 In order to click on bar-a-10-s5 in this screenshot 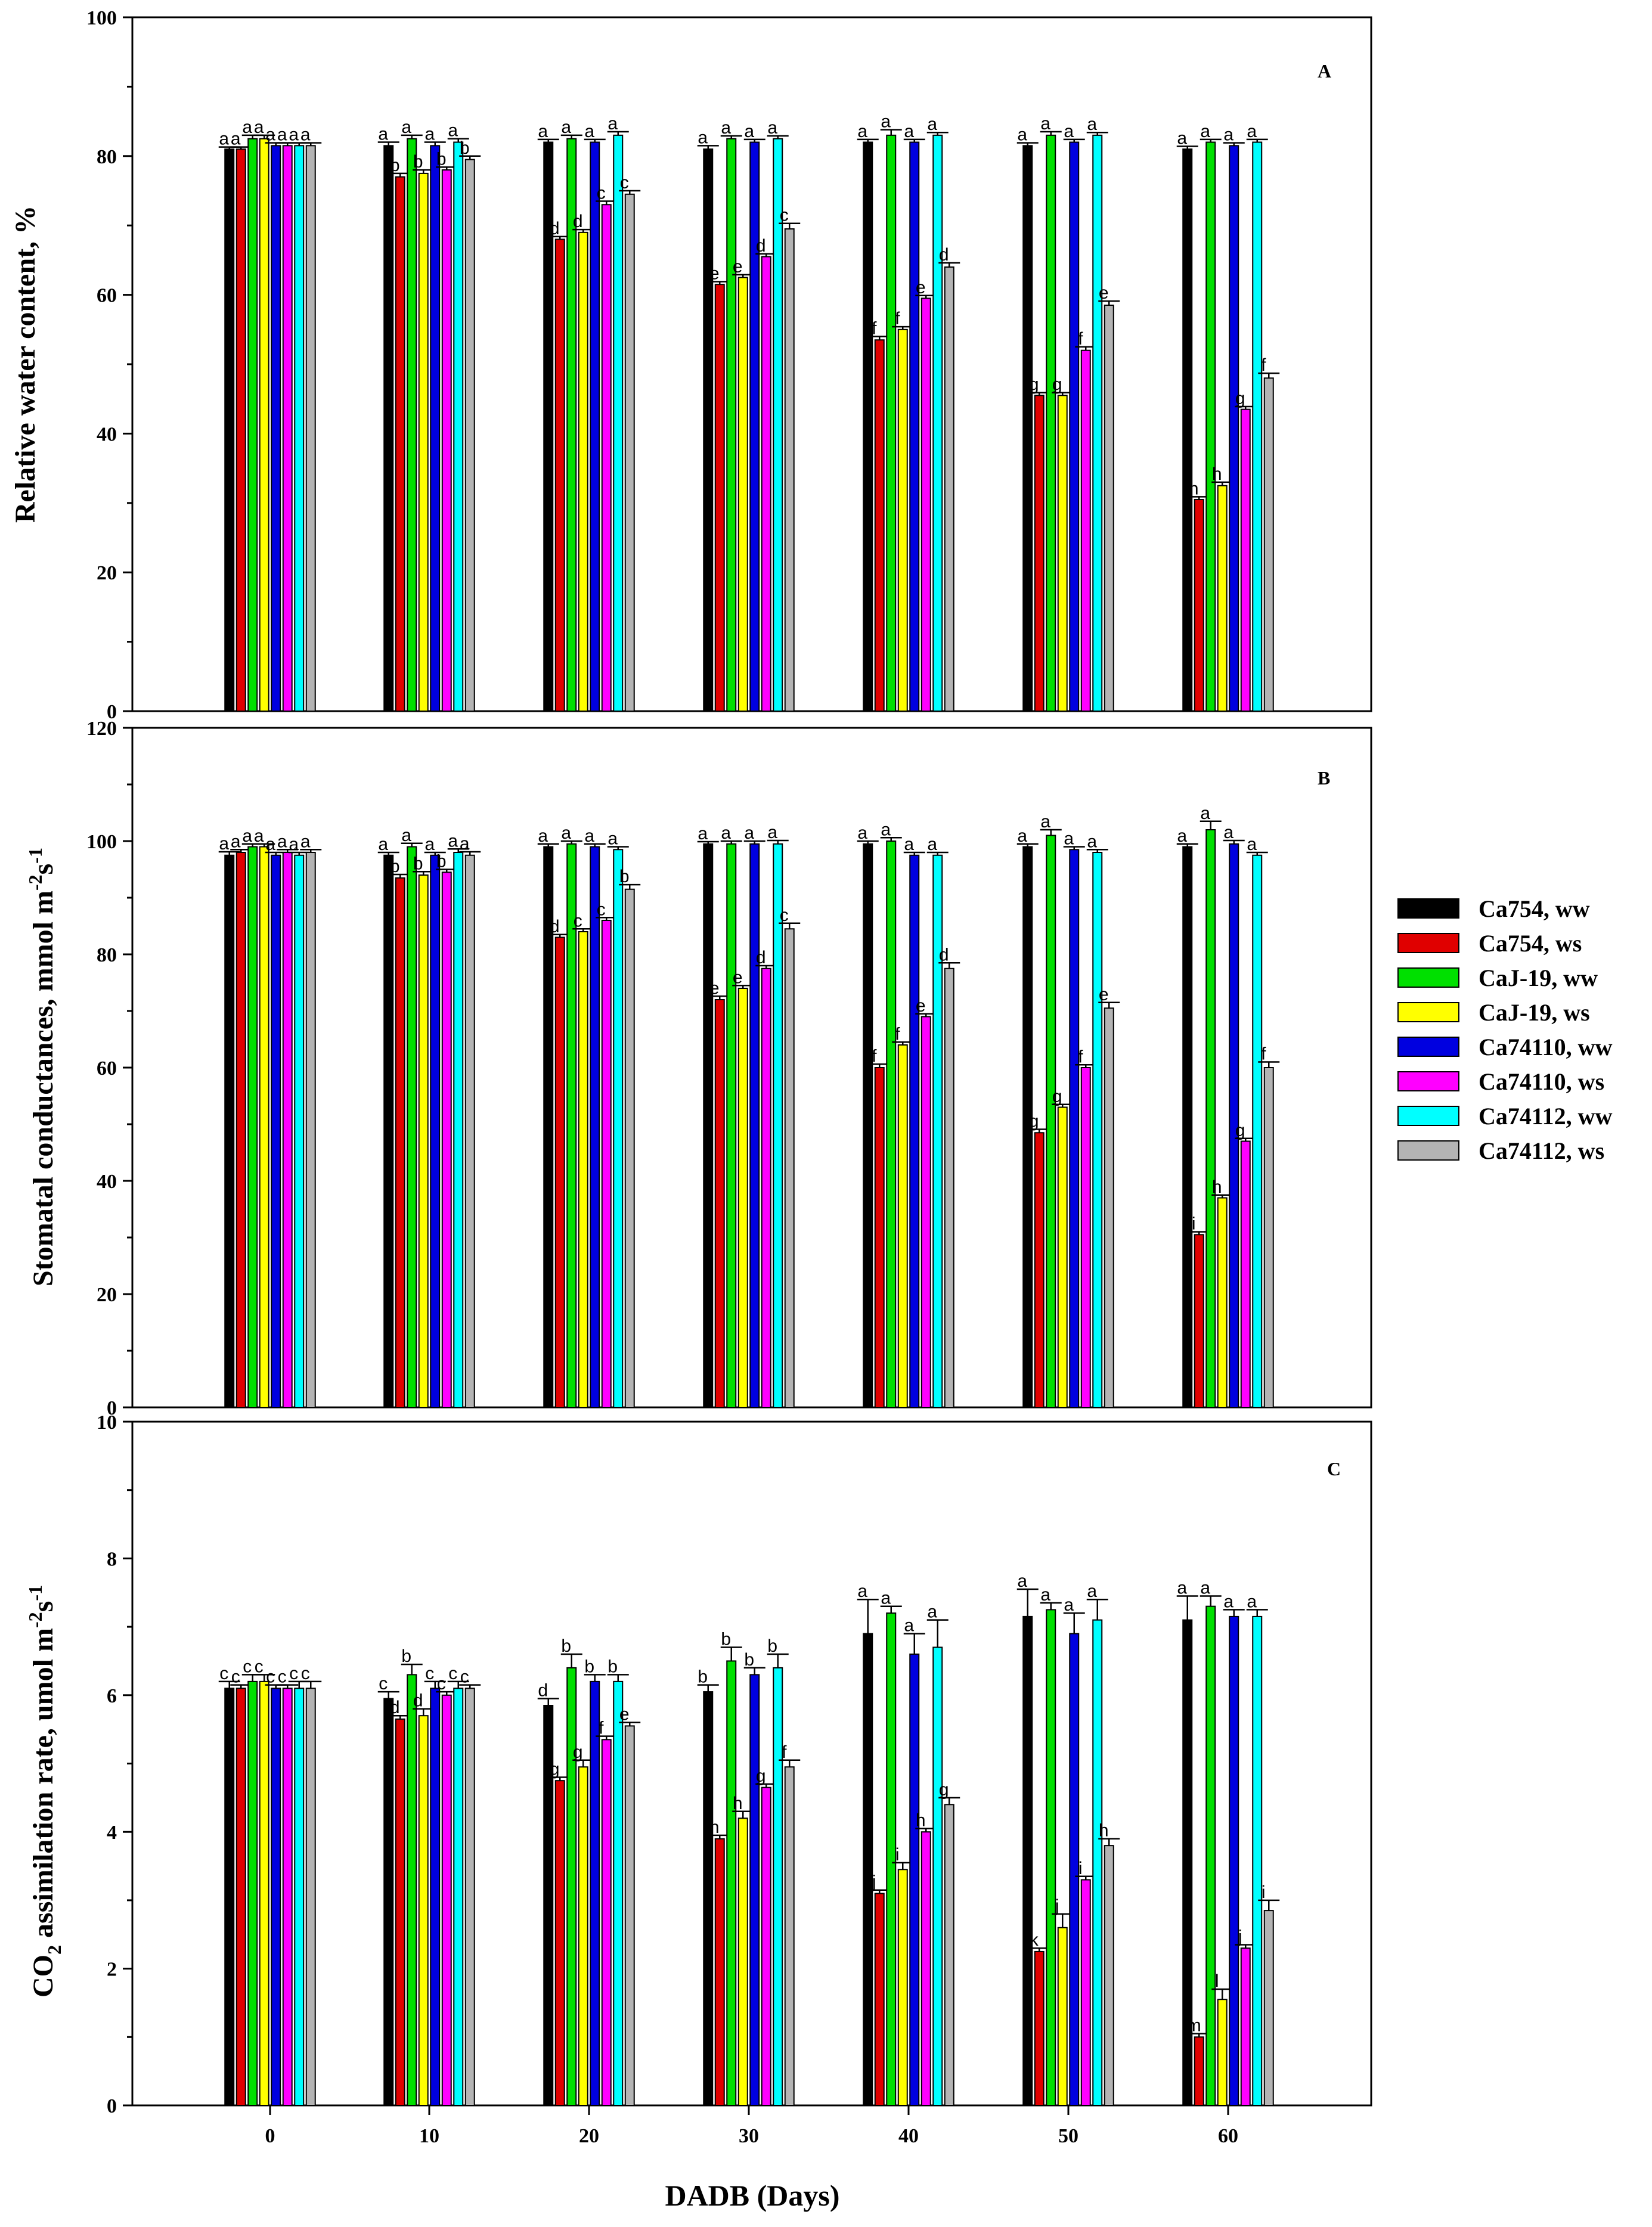, I will do `click(447, 440)`.